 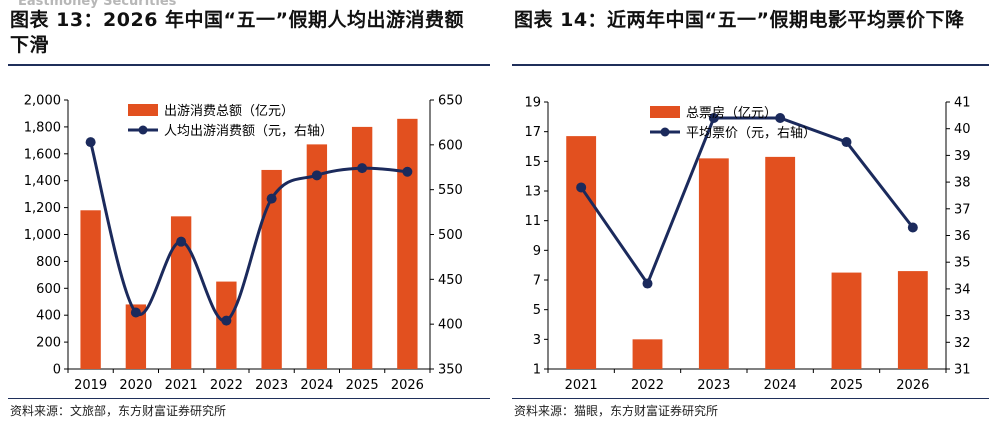 What do you see at coordinates (450, 280) in the screenshot?
I see `y2-tick-label: 450` at bounding box center [450, 280].